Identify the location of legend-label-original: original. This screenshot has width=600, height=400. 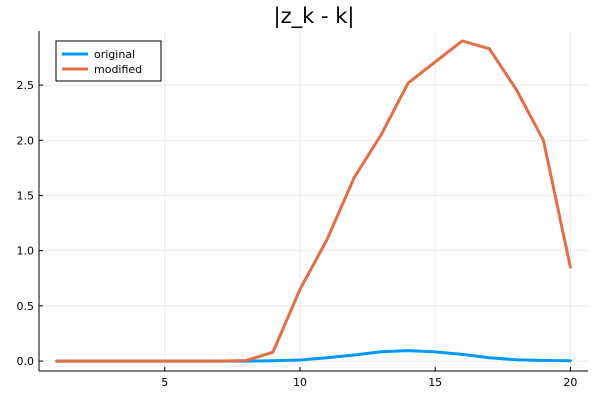
(114, 54).